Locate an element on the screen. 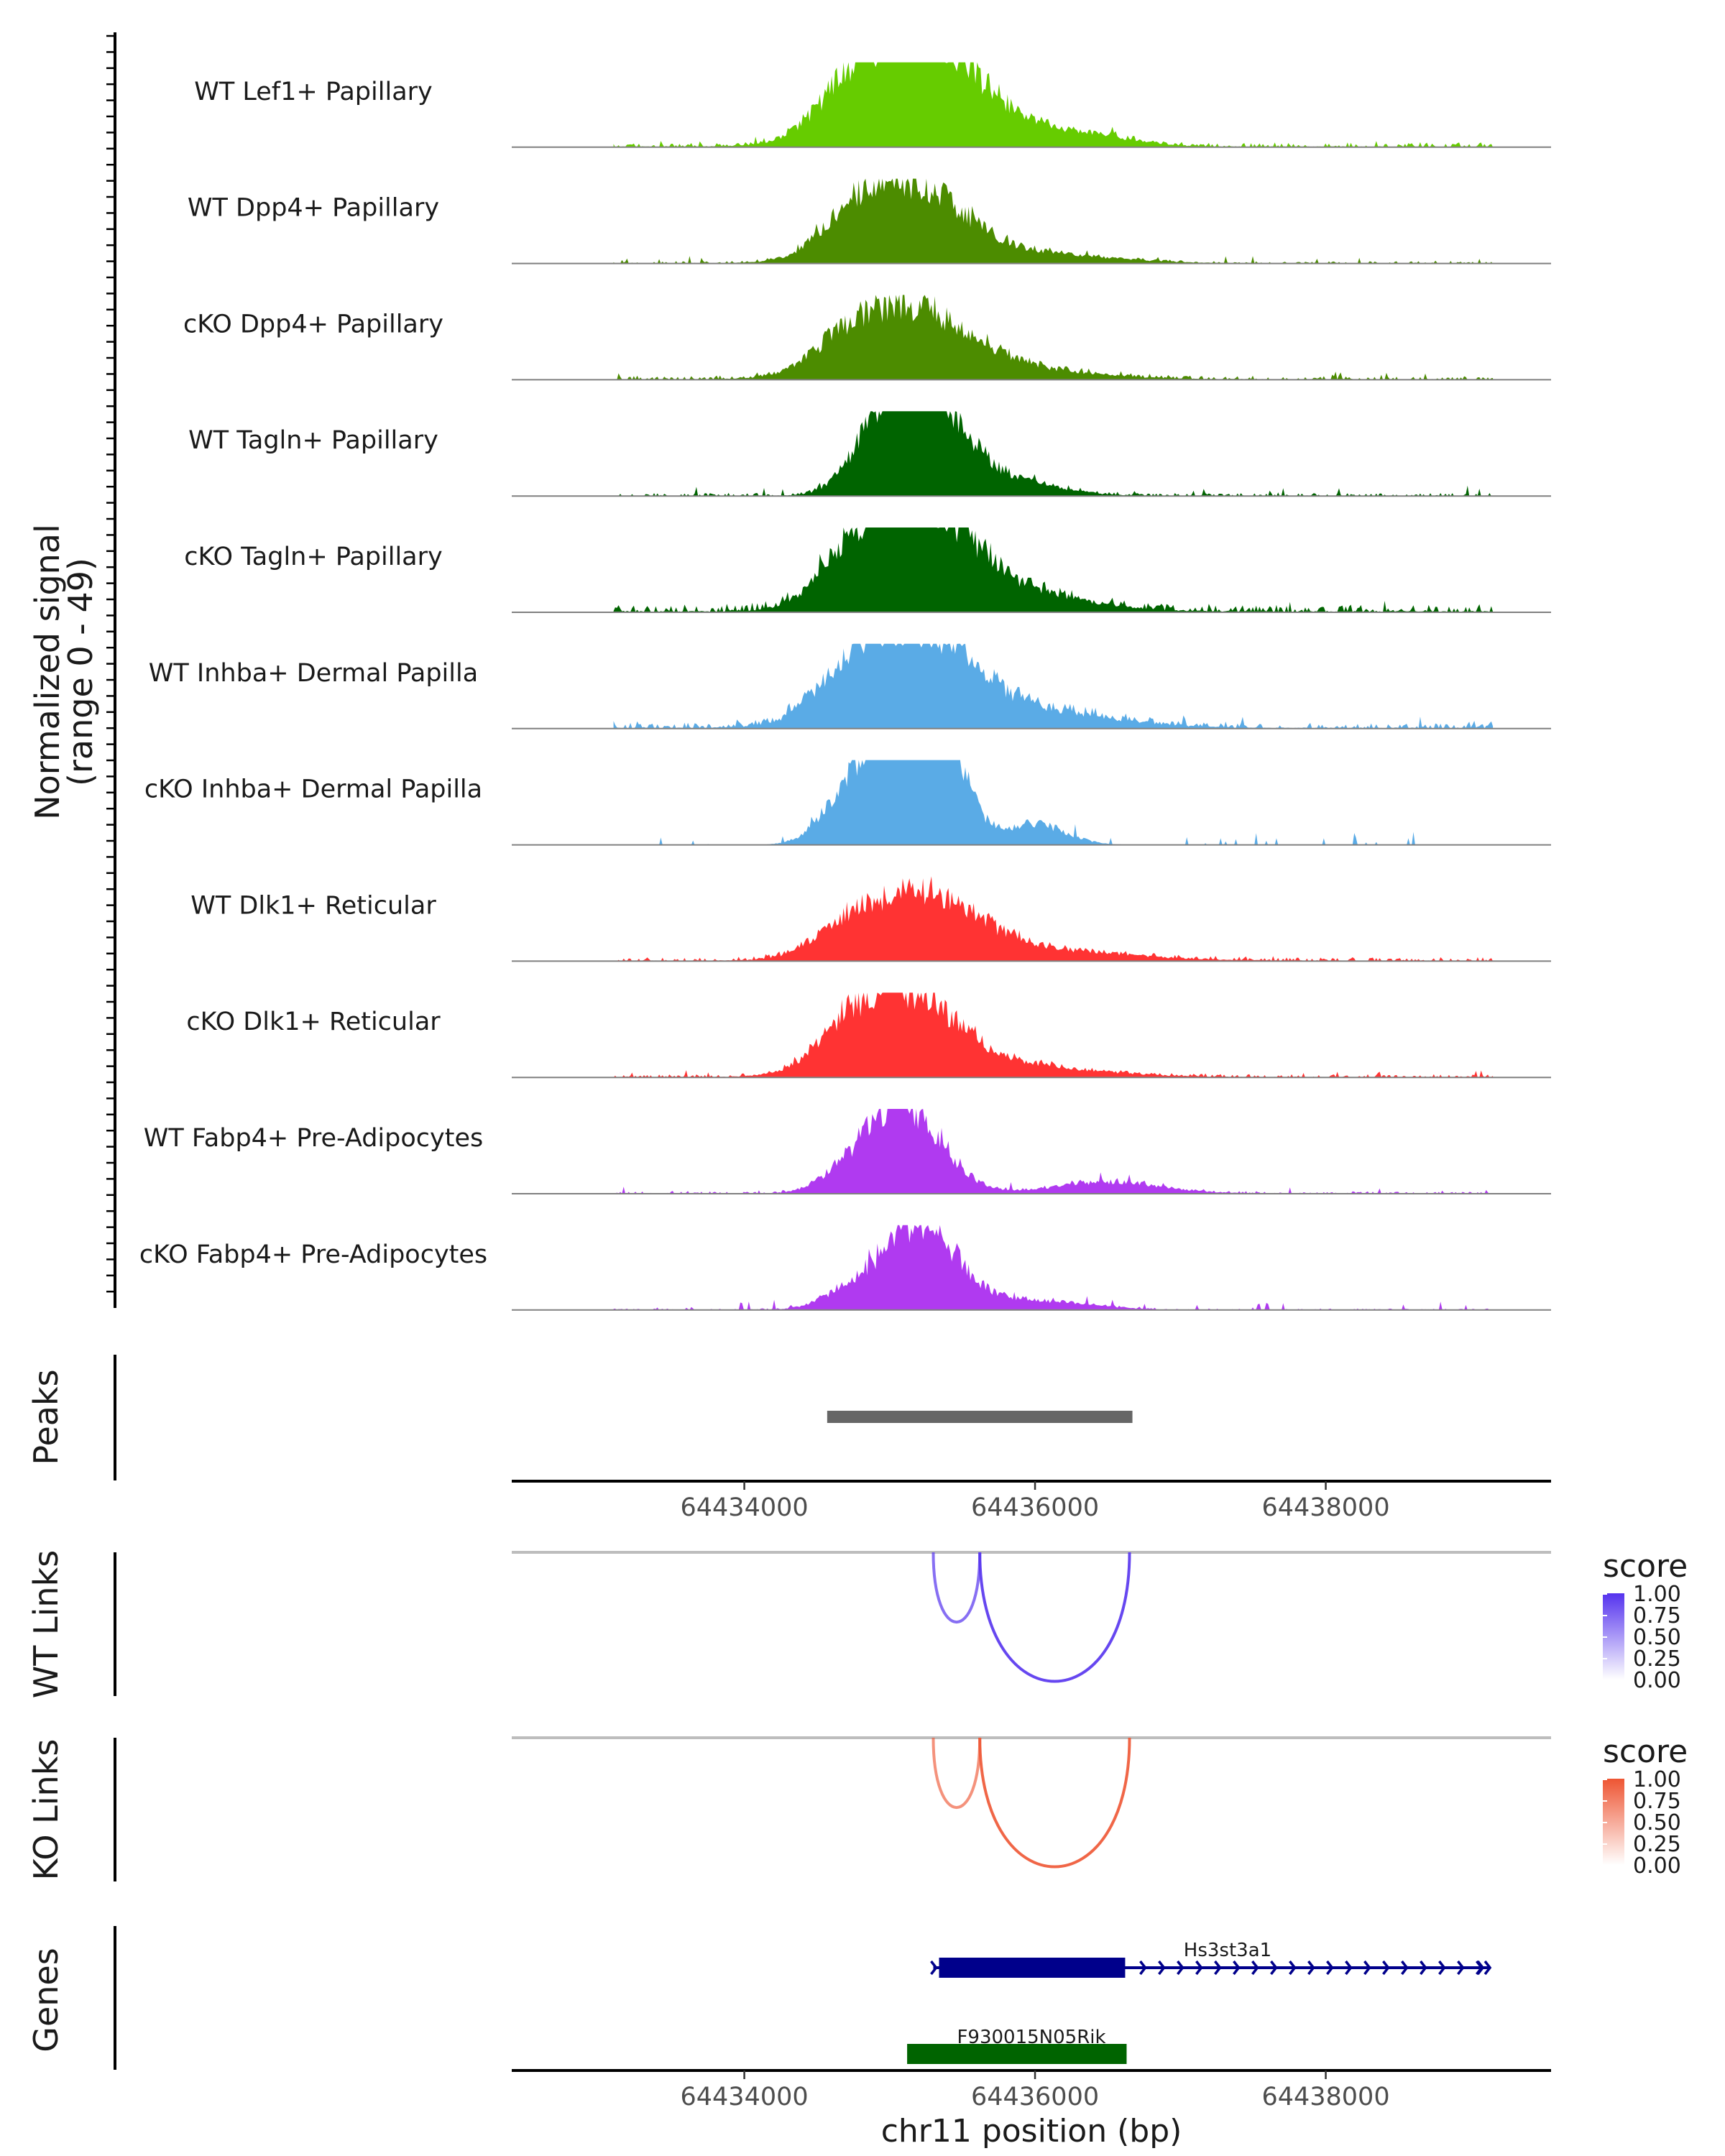 The image size is (1725, 2156). coverage-track: WT Dpp4+ Papillary is located at coordinates (869, 221).